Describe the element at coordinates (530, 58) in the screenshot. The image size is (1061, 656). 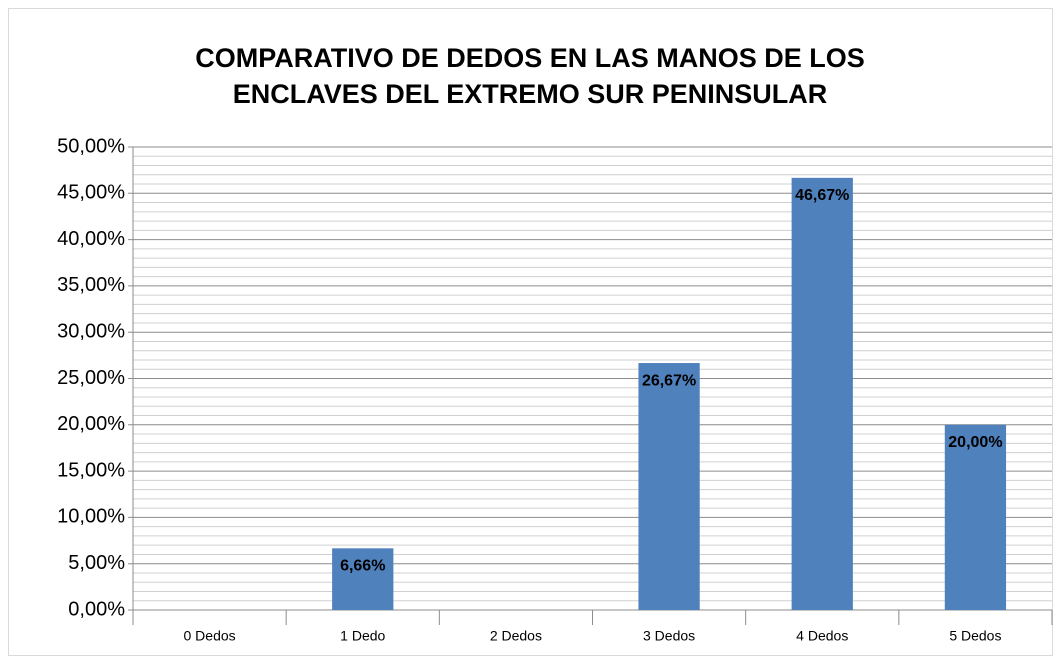
I see `chart-title: COMPARATIVO DE DEDOS EN LAS MANOS DE LOS` at that location.